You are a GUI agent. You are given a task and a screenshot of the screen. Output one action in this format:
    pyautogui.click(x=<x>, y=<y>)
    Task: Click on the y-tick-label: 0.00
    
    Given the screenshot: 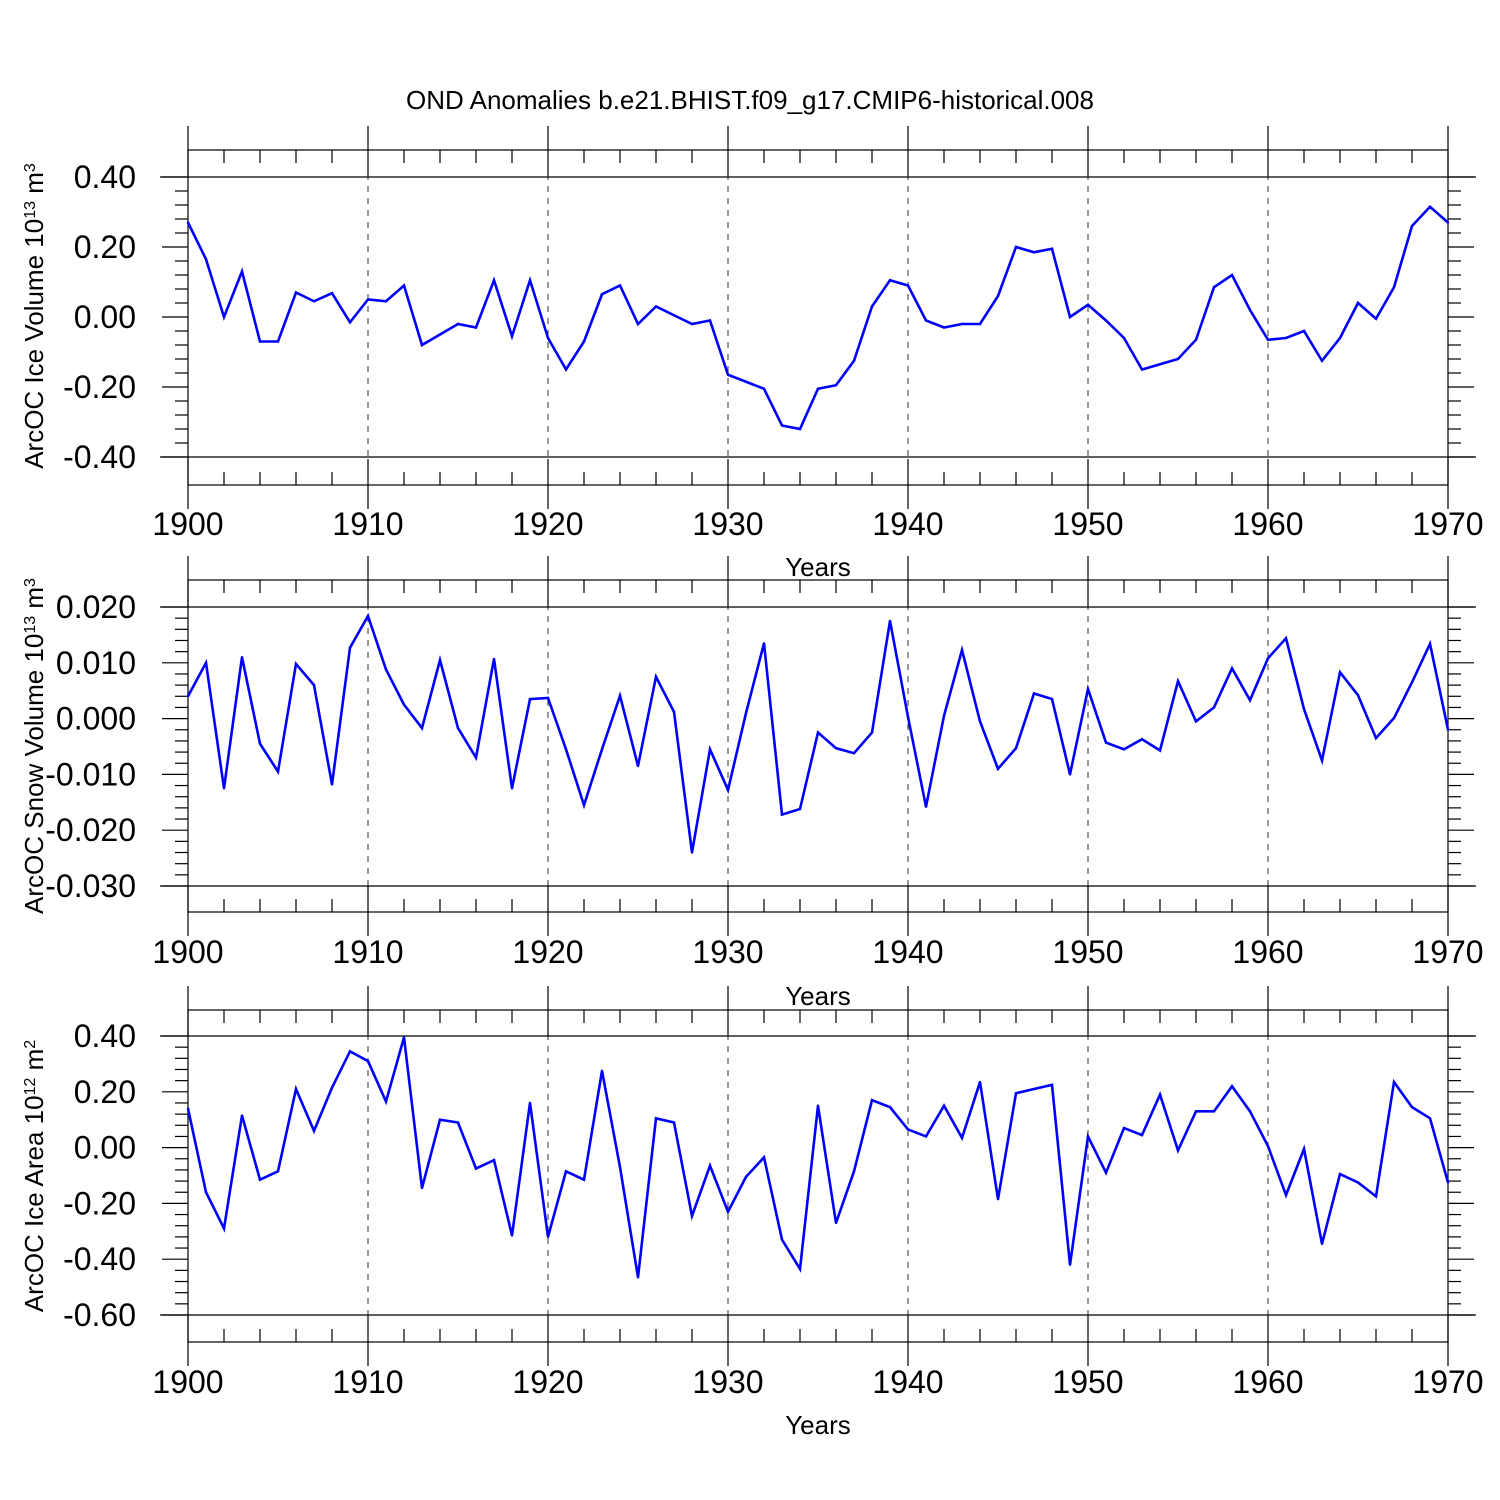 What is the action you would take?
    pyautogui.click(x=105, y=317)
    